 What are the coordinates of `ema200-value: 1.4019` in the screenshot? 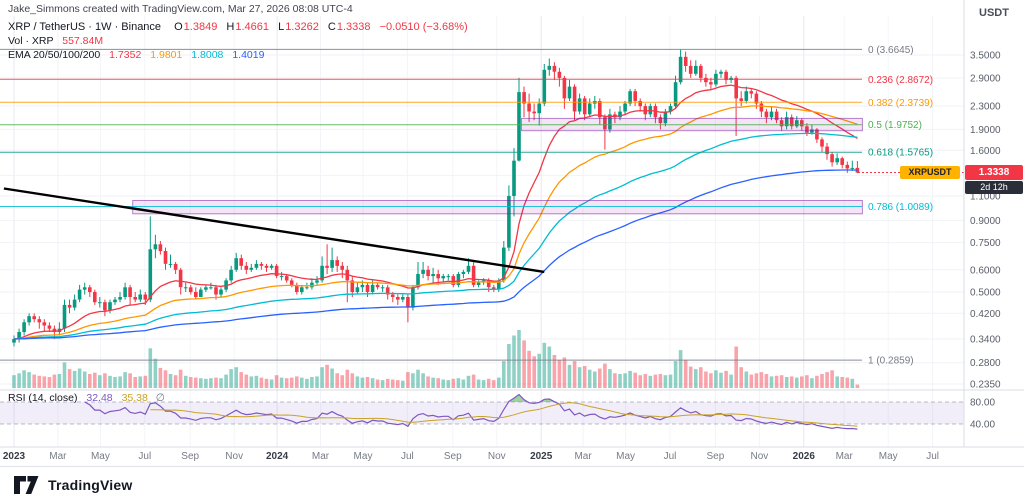 It's located at (248, 55).